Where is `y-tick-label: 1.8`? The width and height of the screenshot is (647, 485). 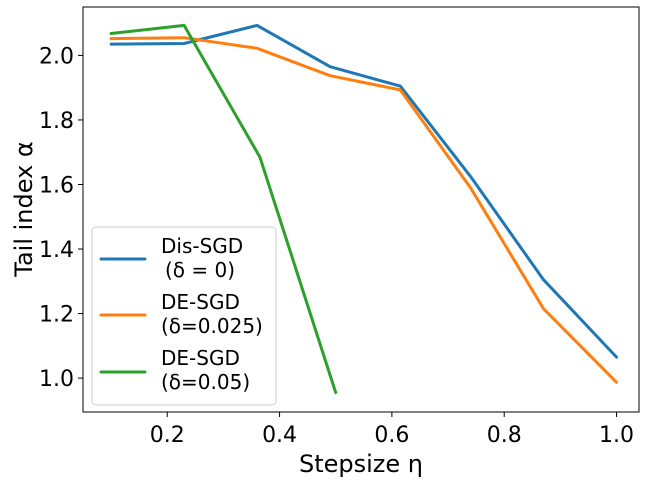
y-tick-label: 1.8 is located at coordinates (56, 121).